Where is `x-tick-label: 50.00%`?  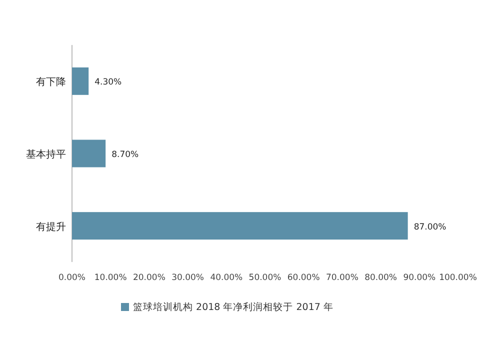
x-tick-label: 50.00% is located at coordinates (265, 278).